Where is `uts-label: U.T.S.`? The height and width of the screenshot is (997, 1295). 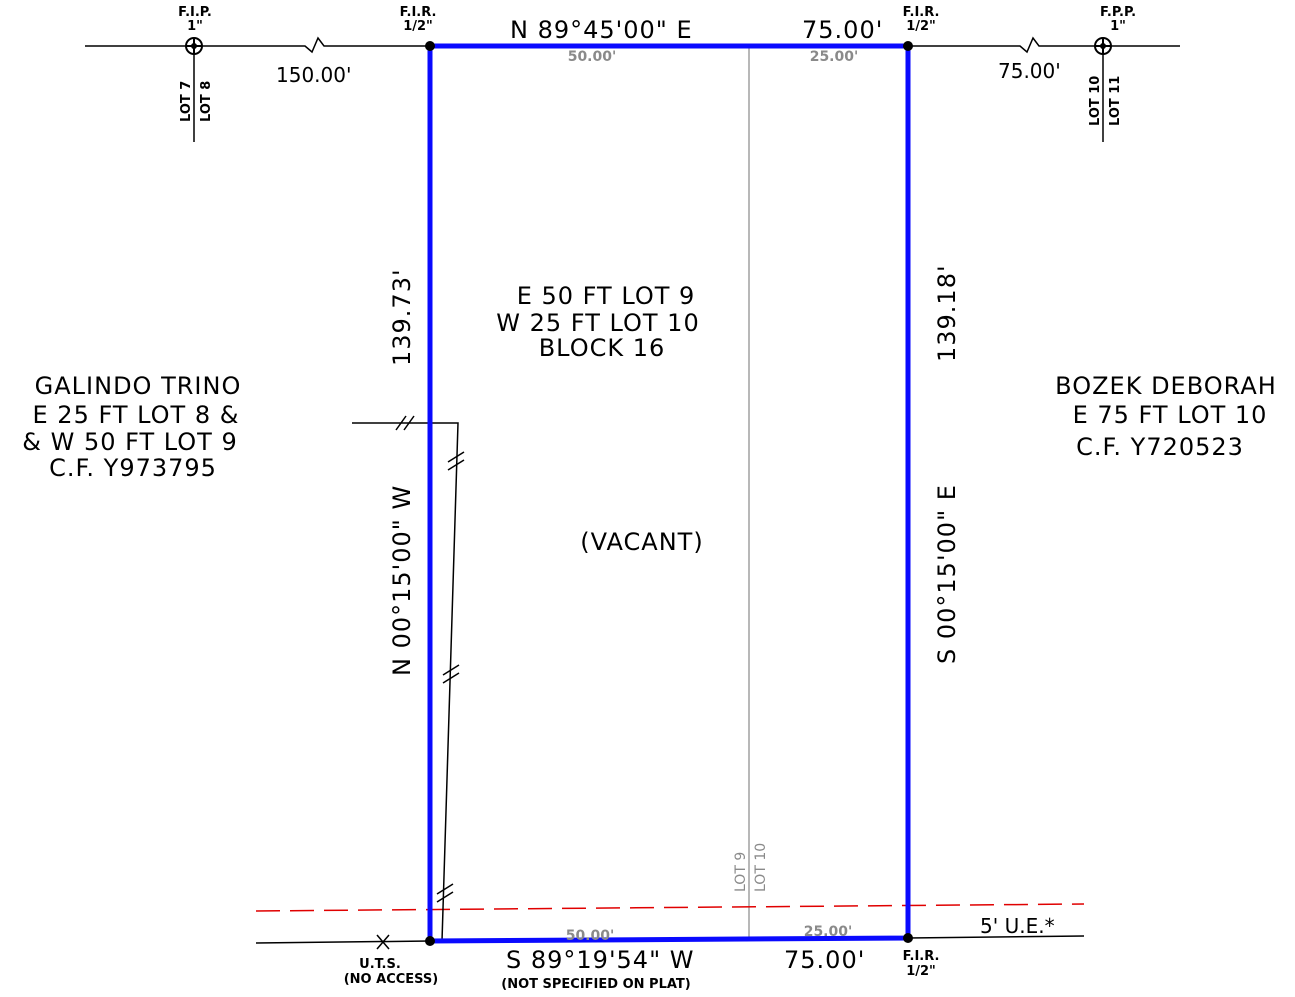
uts-label: U.T.S. is located at coordinates (380, 964).